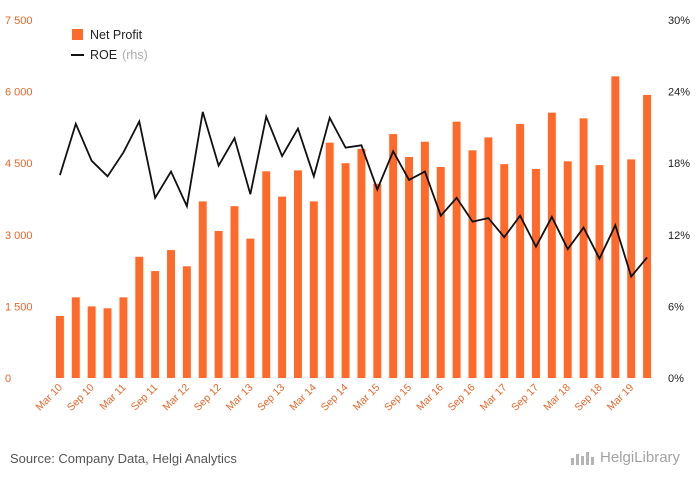 The image size is (700, 483). What do you see at coordinates (19, 236) in the screenshot?
I see `left-tick-label: 3 000` at bounding box center [19, 236].